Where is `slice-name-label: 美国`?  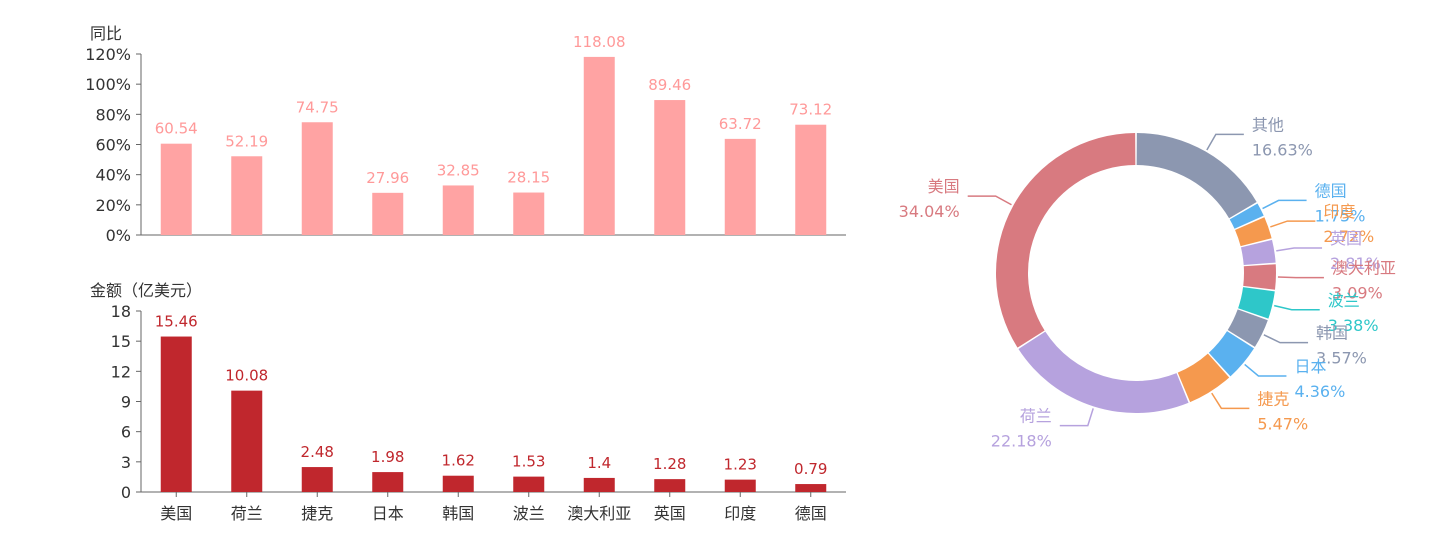
slice-name-label: 美国 is located at coordinates (944, 186).